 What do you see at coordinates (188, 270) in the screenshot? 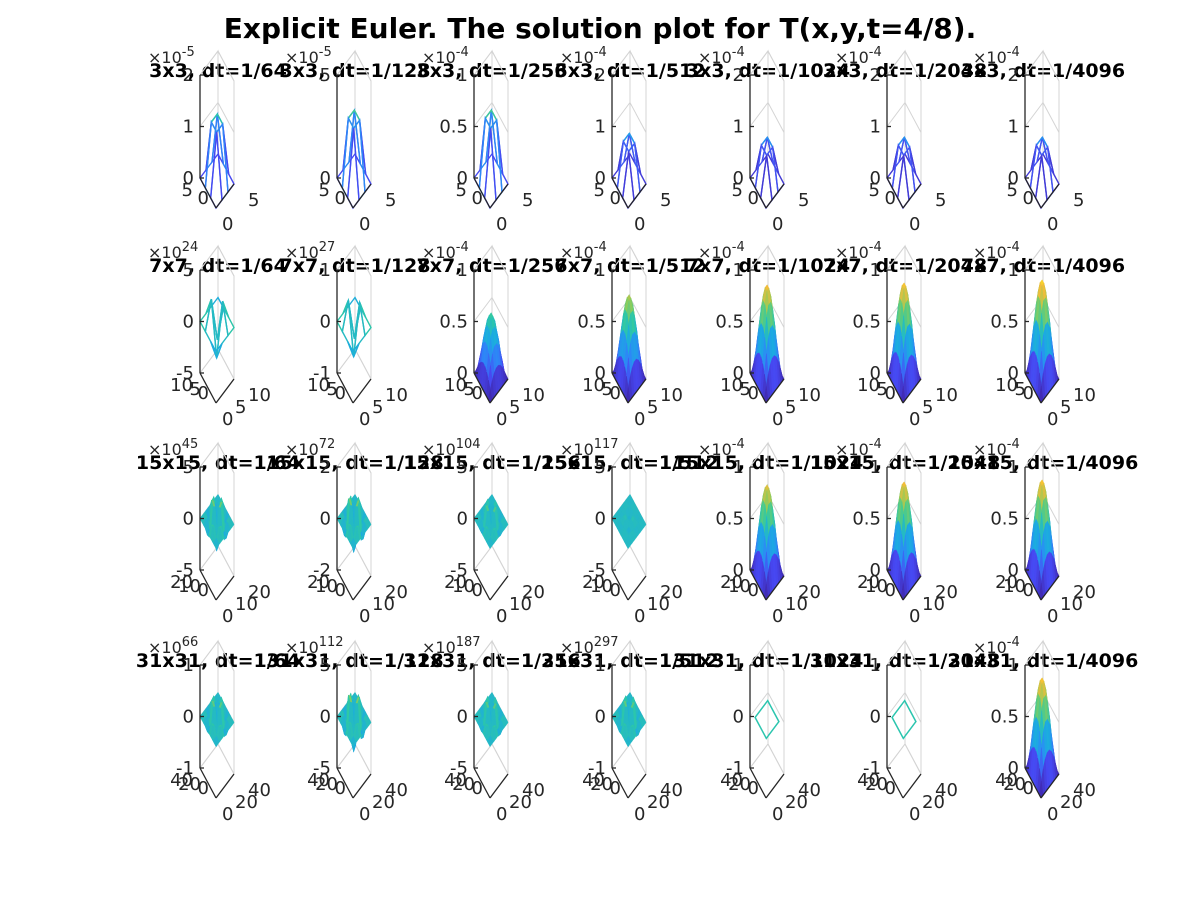
I see `z-tick-label: 5` at bounding box center [188, 270].